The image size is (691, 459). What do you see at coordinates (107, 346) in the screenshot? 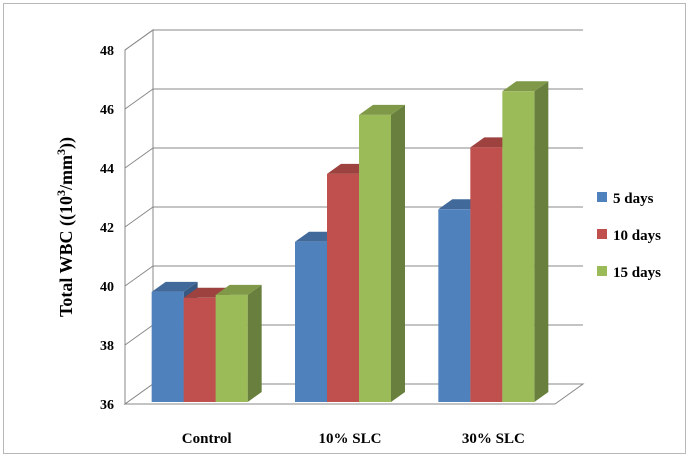
I see `y-tick-38: 38` at bounding box center [107, 346].